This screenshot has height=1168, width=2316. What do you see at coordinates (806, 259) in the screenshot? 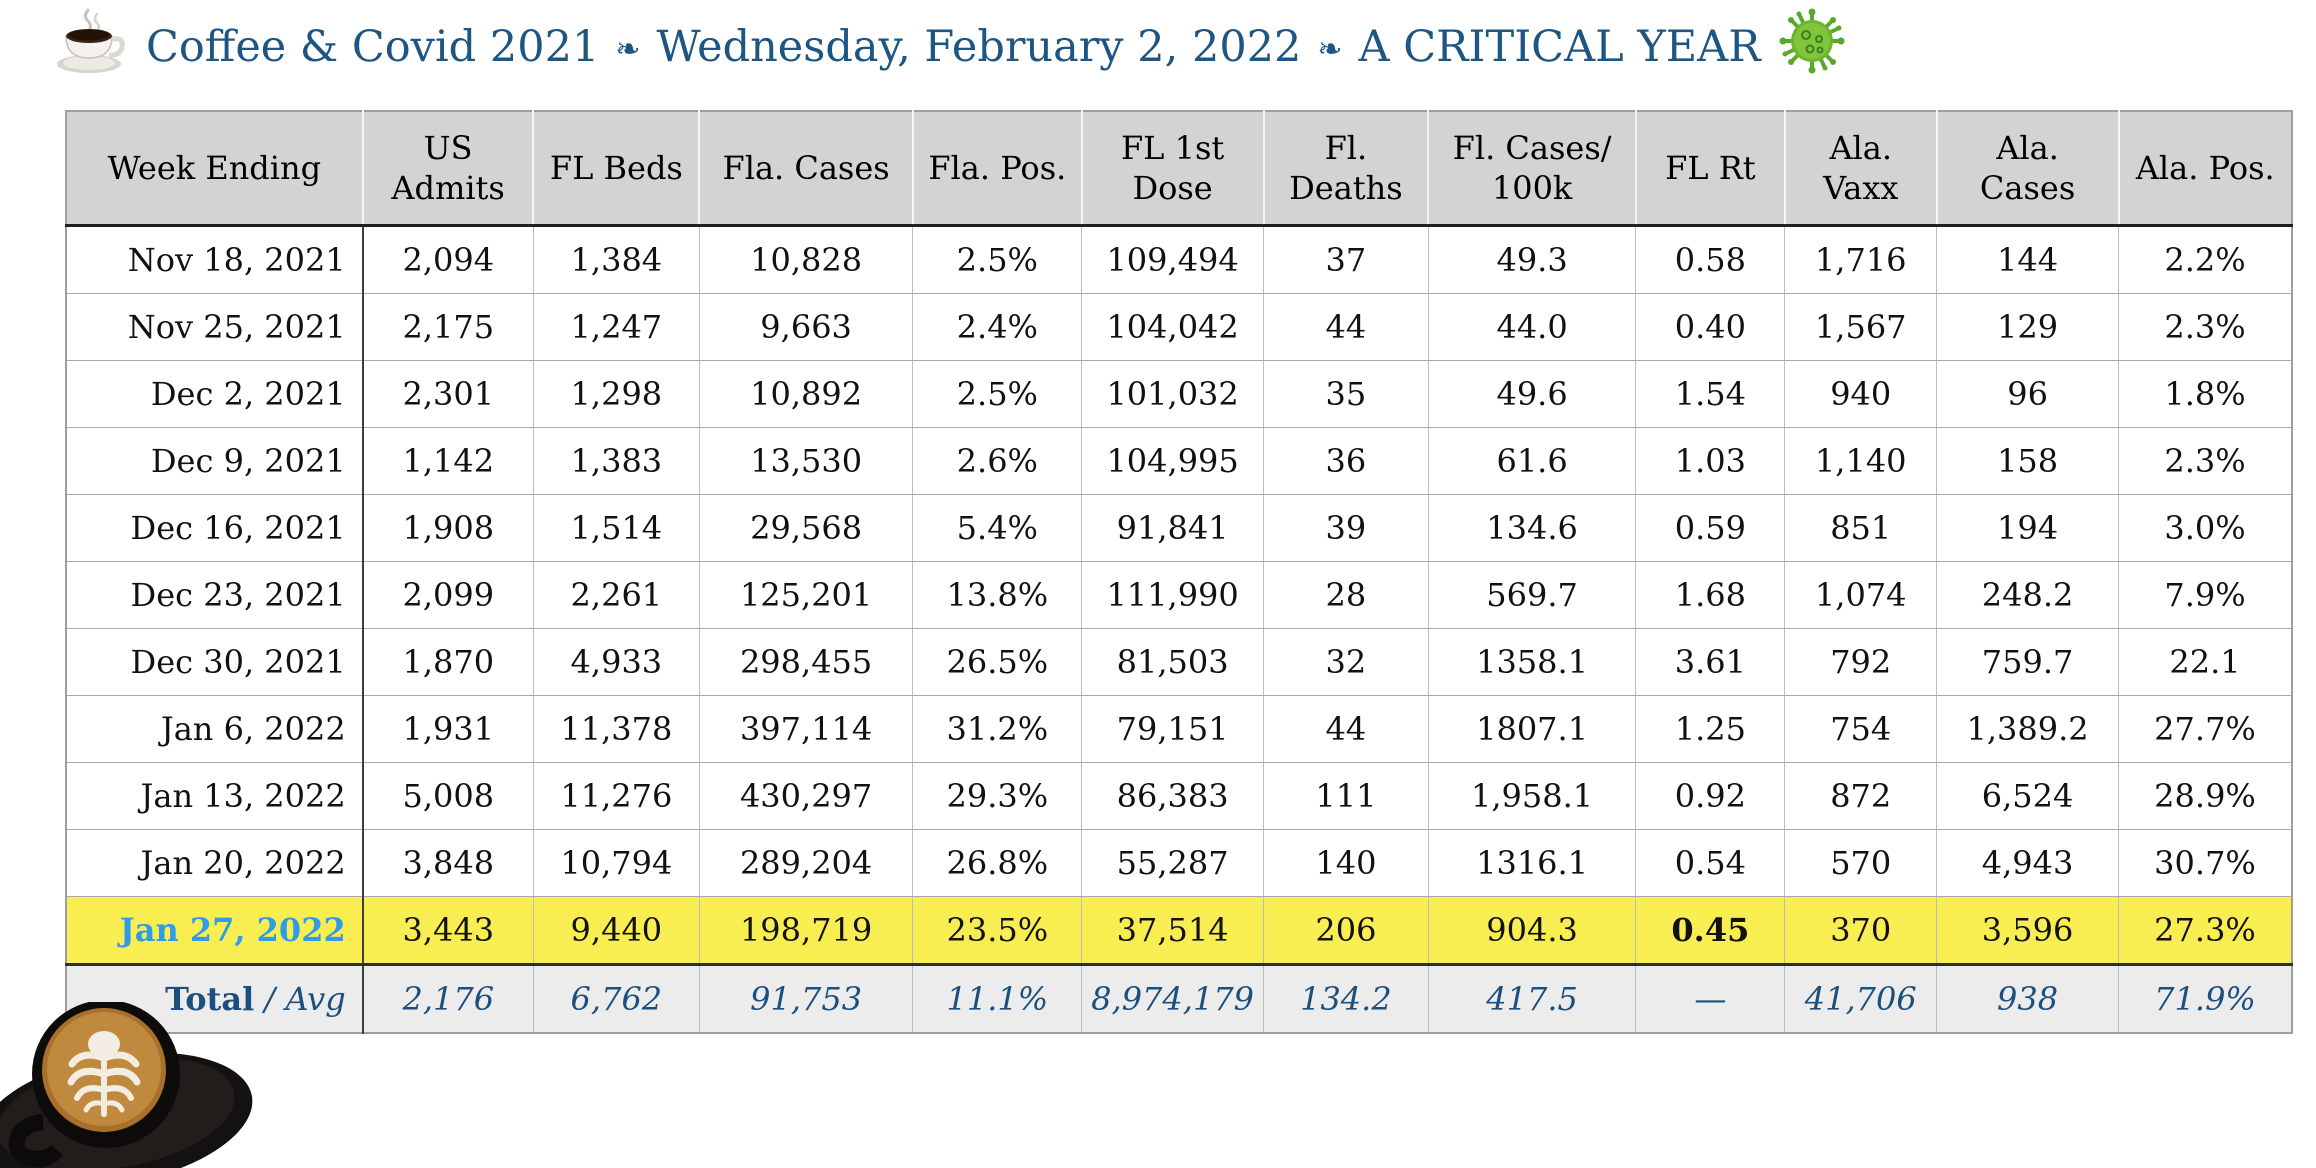
I see `data-cell: 10,828` at bounding box center [806, 259].